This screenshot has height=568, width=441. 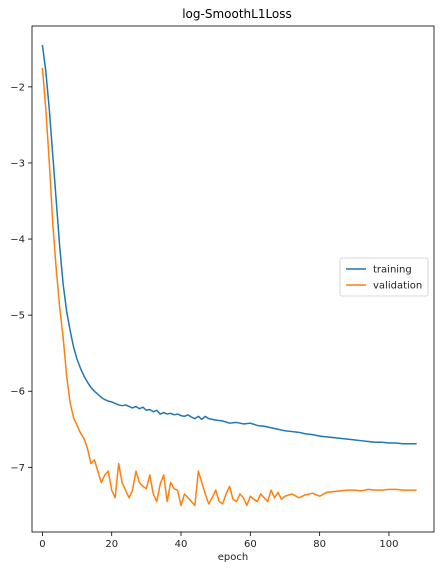 What do you see at coordinates (17, 468) in the screenshot?
I see `y-tick-label: −7` at bounding box center [17, 468].